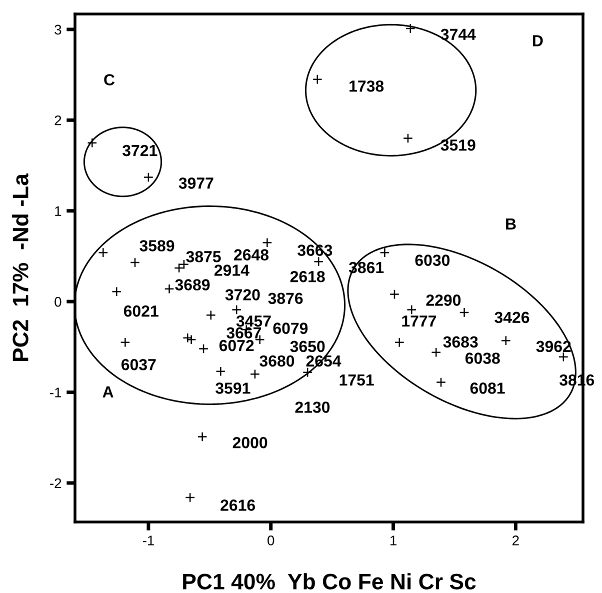 Image resolution: width=602 pixels, height=593 pixels. I want to click on annotation: 3667, so click(243, 333).